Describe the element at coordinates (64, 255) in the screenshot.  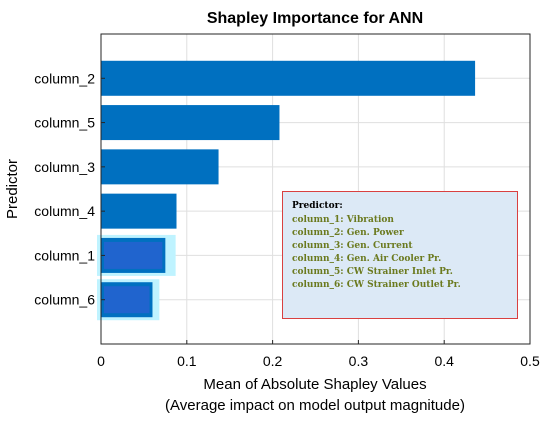
I see `y-tick-label: column_1` at that location.